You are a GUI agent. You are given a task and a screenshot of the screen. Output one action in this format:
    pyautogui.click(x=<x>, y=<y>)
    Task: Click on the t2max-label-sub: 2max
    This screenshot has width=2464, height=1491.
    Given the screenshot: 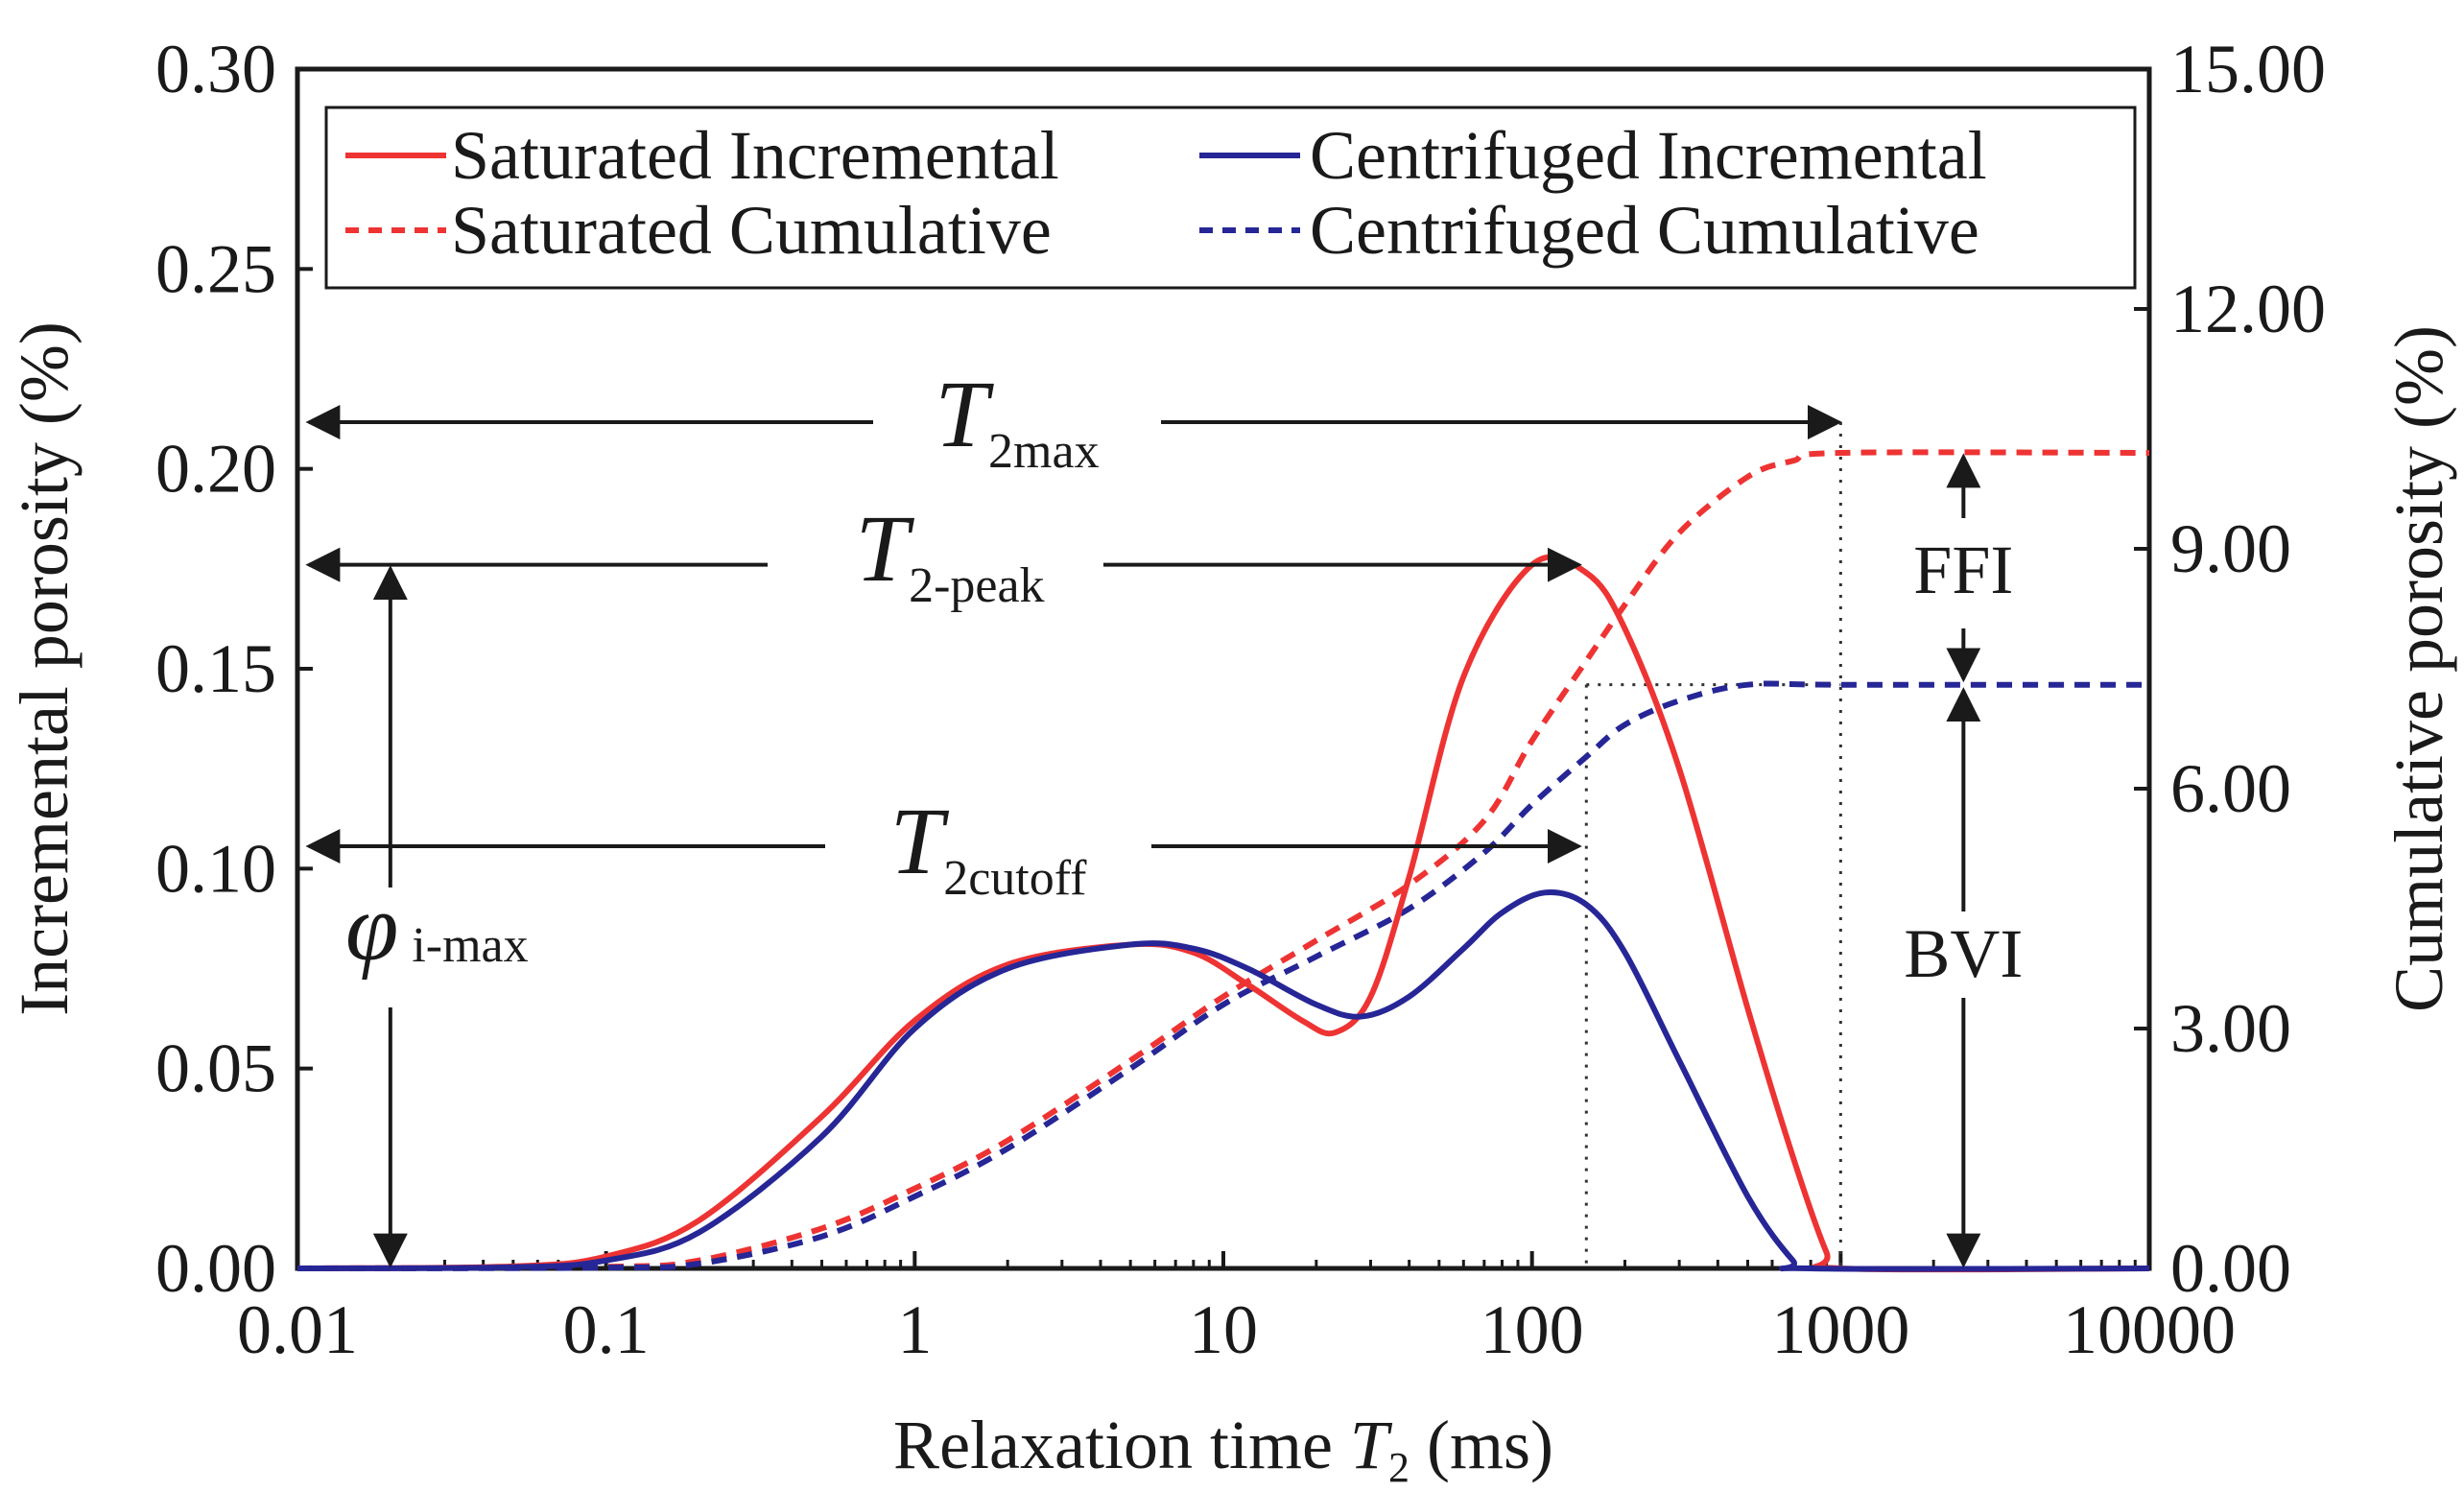 What is the action you would take?
    pyautogui.click(x=1044, y=451)
    